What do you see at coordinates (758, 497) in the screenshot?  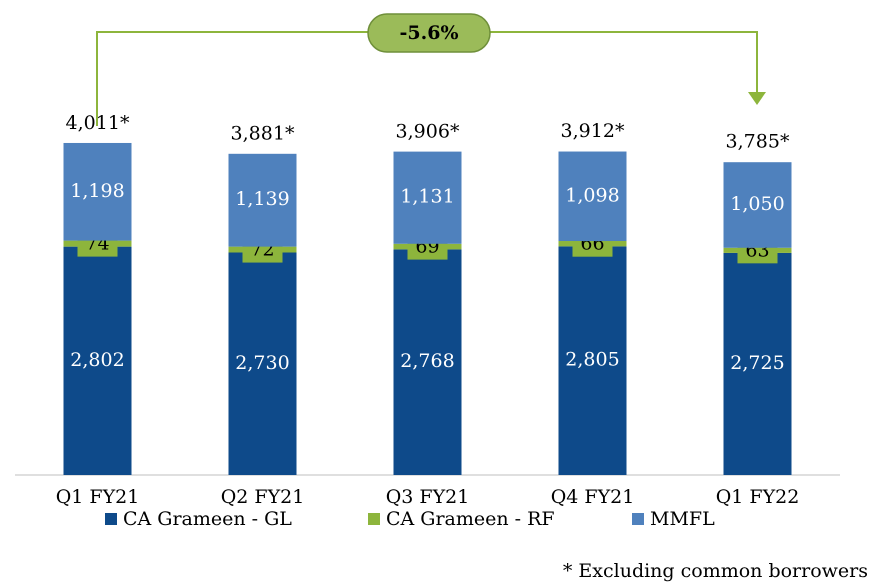 I see `x-tick-label: Q1 FY22` at bounding box center [758, 497].